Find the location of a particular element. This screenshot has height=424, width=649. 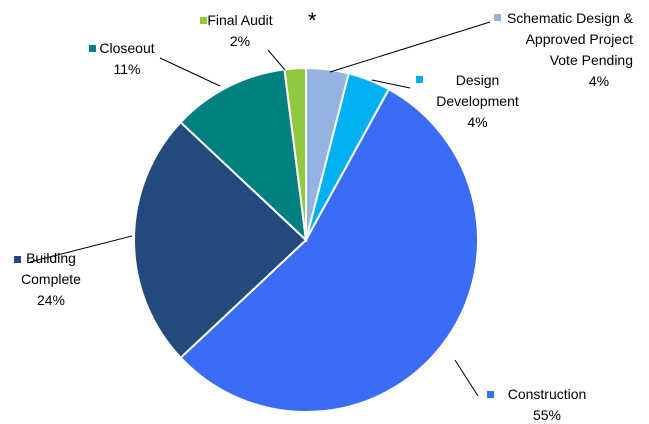

annotation: * is located at coordinates (312, 20).